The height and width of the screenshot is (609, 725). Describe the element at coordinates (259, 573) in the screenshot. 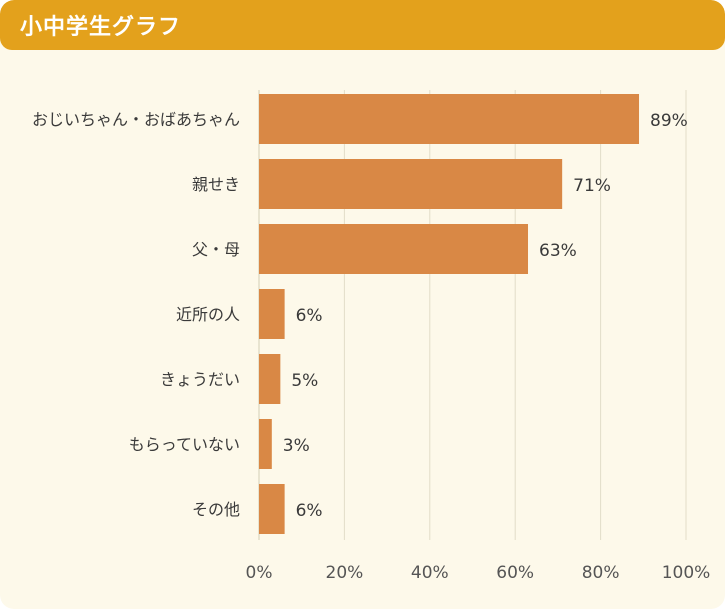

I see `x-tick-label: 0%` at that location.